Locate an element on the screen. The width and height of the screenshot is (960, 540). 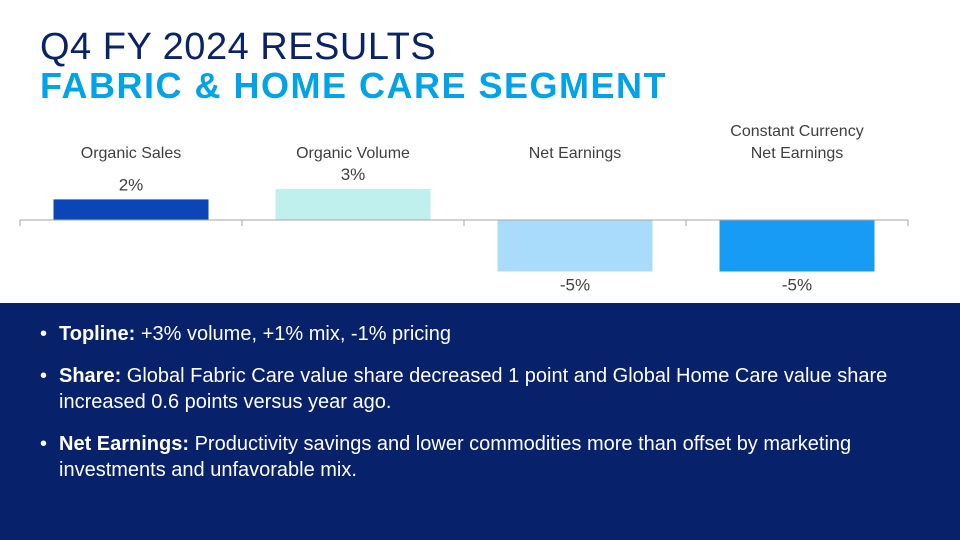
slide-subtitle: FABRIC & HOME CARE SEGMENT is located at coordinates (354, 85).